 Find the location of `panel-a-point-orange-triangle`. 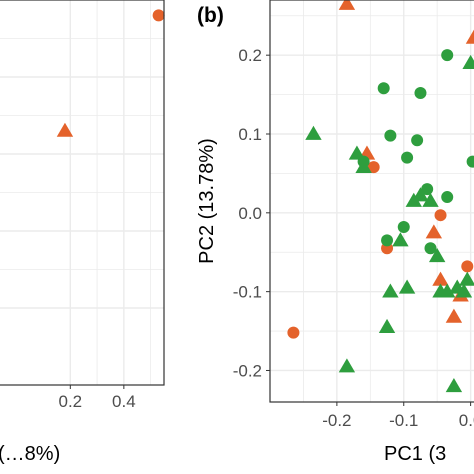

panel-a-point-orange-triangle is located at coordinates (65, 129).